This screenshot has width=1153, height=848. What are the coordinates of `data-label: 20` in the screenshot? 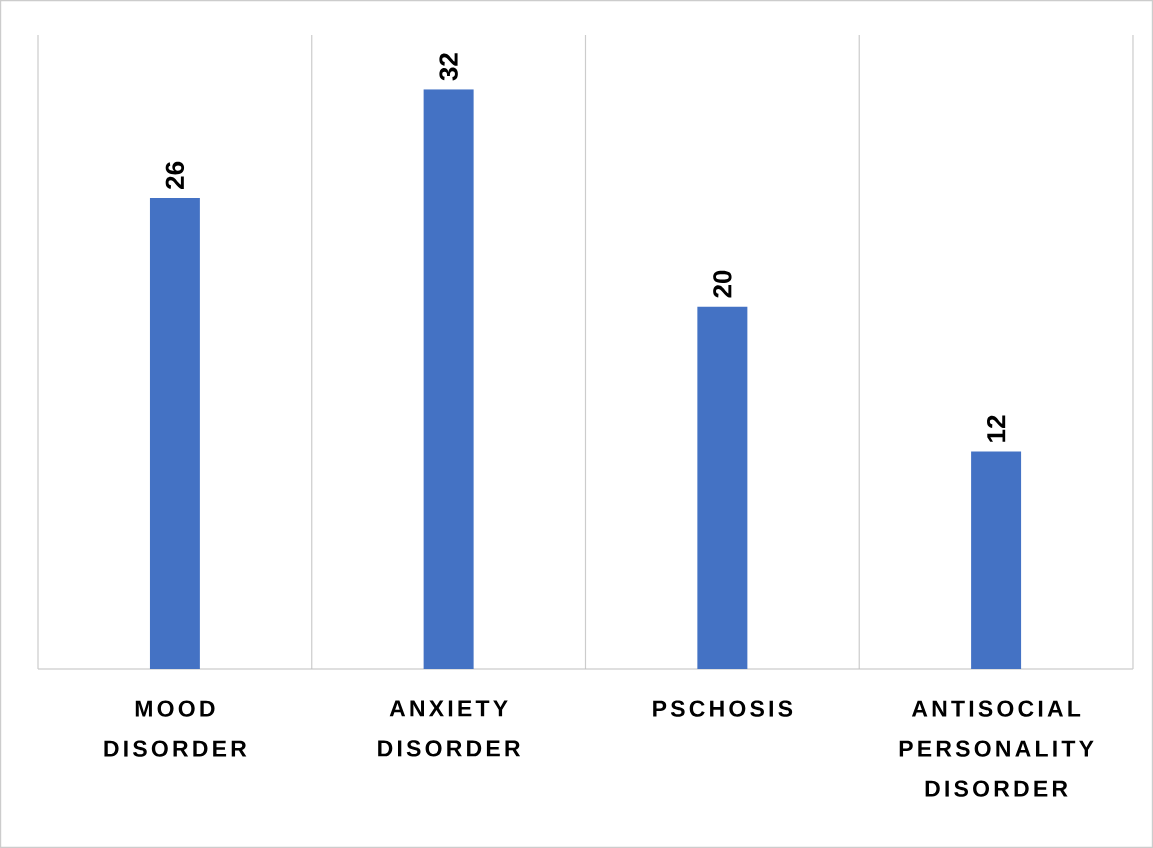 It's located at (722, 284).